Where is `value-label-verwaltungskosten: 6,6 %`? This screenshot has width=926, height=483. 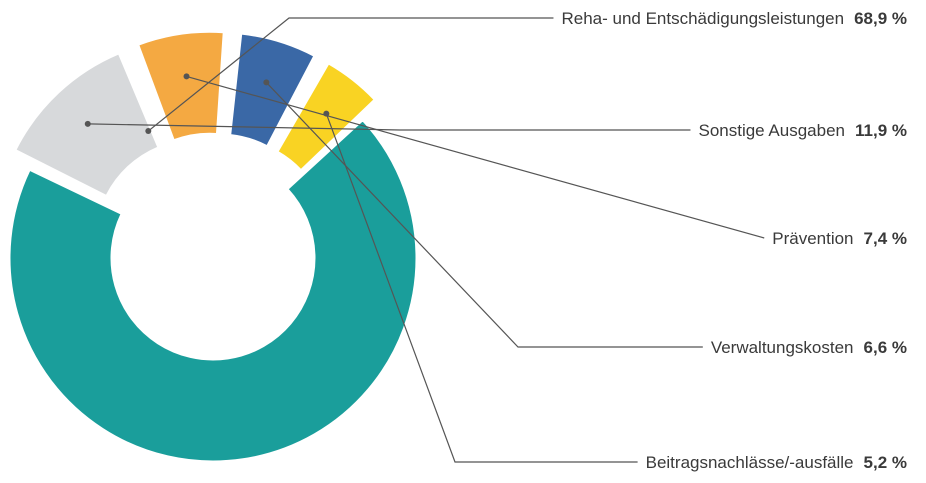 value-label-verwaltungskosten: 6,6 % is located at coordinates (885, 347).